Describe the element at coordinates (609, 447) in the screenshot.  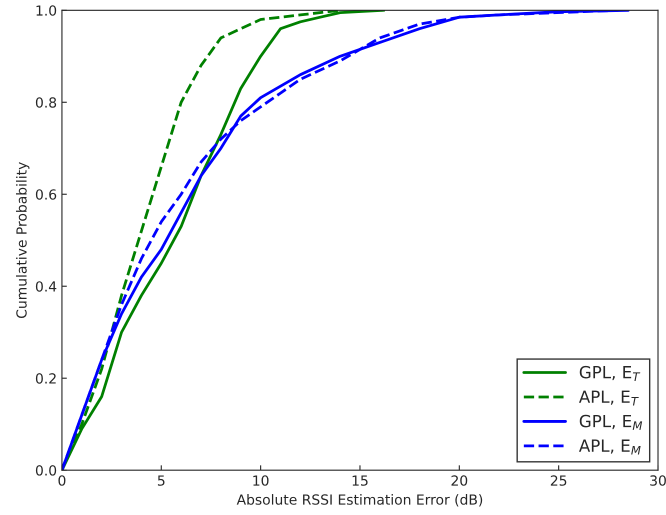
I see `legend-label: APL, E$_{M}$` at that location.